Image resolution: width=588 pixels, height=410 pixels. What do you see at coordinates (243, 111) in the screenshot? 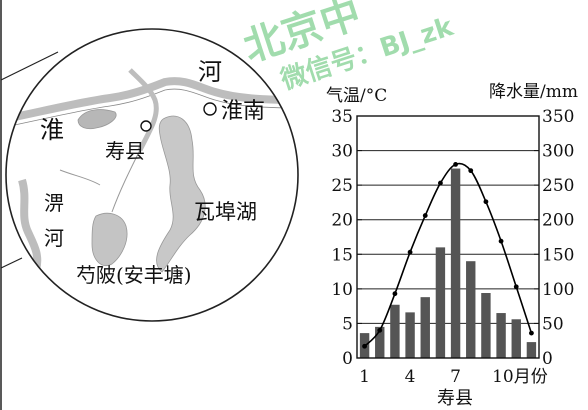
I see `huainan-label: 淮南` at bounding box center [243, 111].